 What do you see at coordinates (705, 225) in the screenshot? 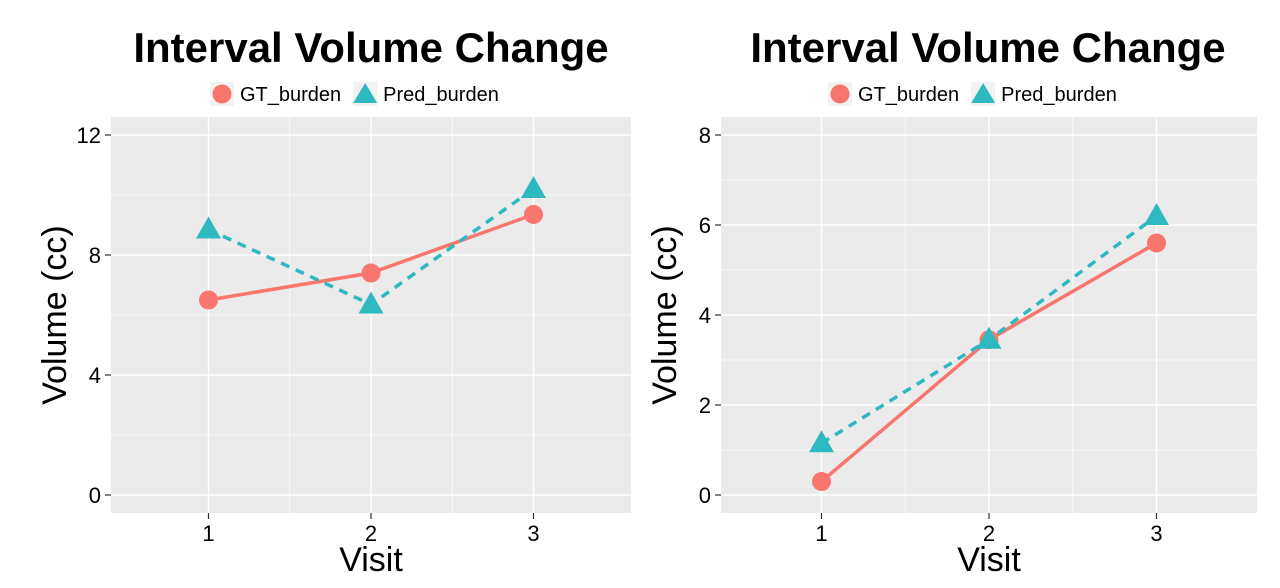
I see `tick-label-y: 6` at bounding box center [705, 225].